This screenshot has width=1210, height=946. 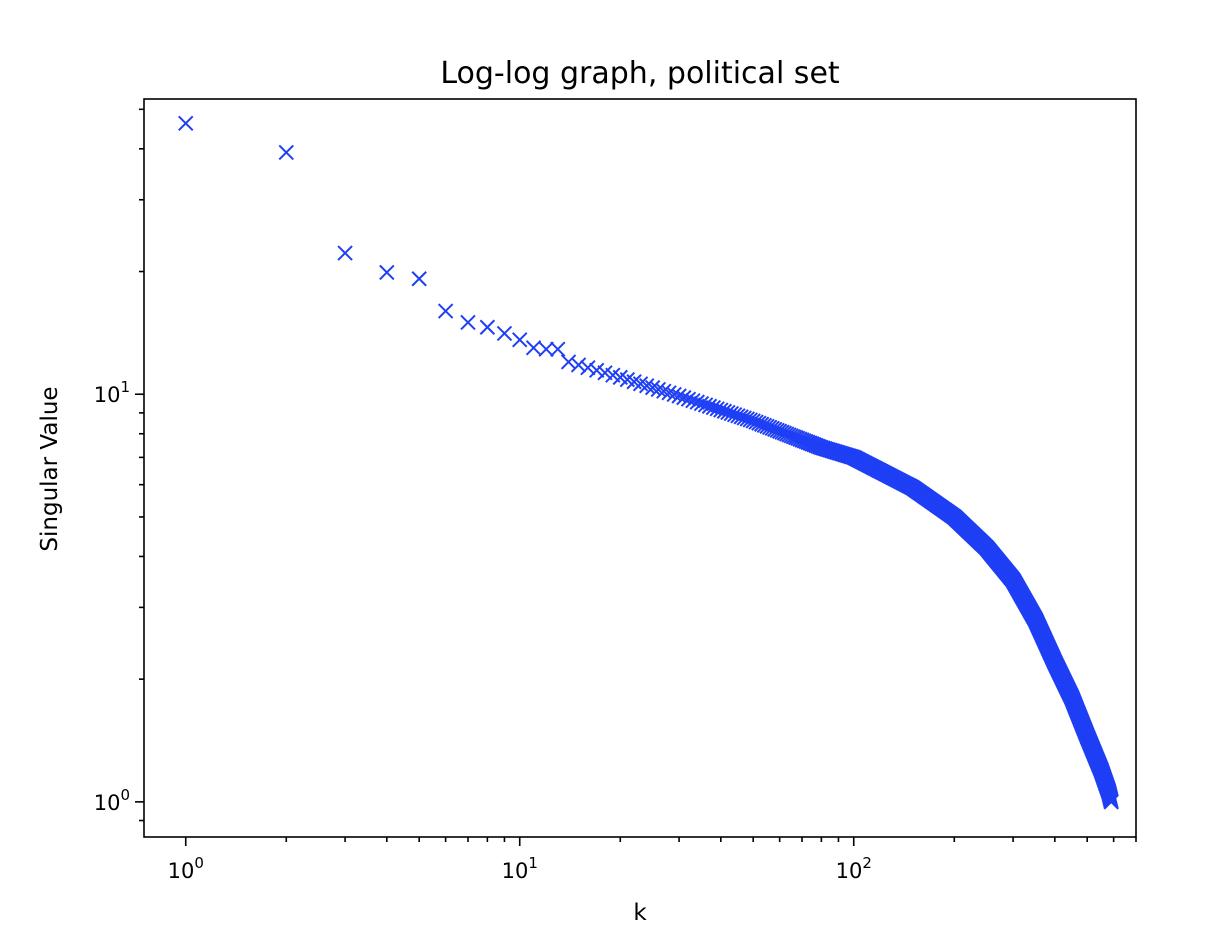 I want to click on x-tick-label: 10¹, so click(x=520, y=868).